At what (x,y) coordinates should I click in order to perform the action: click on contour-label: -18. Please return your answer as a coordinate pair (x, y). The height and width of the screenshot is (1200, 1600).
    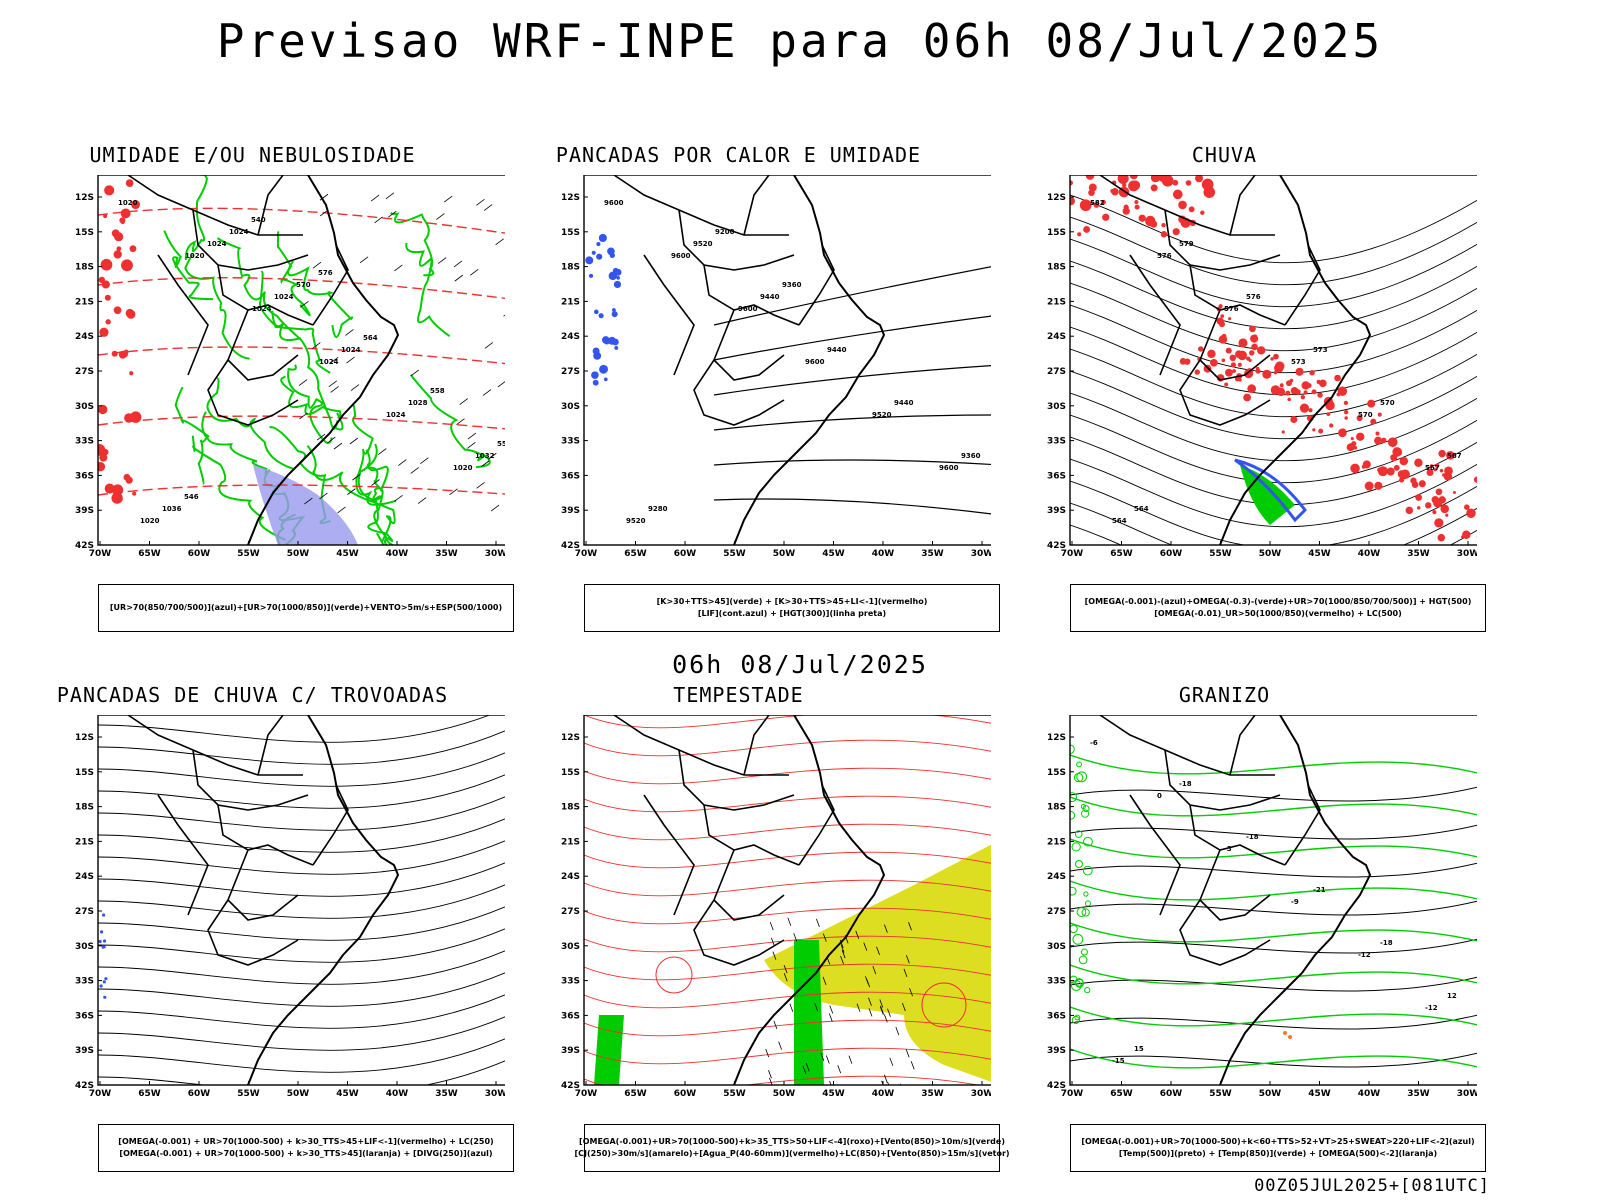
    Looking at the image, I should click on (1252, 837).